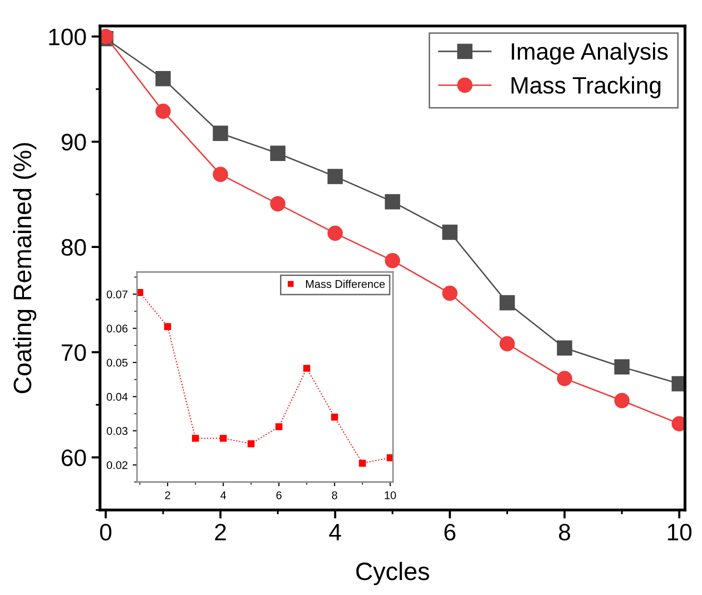  Describe the element at coordinates (117, 294) in the screenshot. I see `y-tick-label: 0.07` at that location.